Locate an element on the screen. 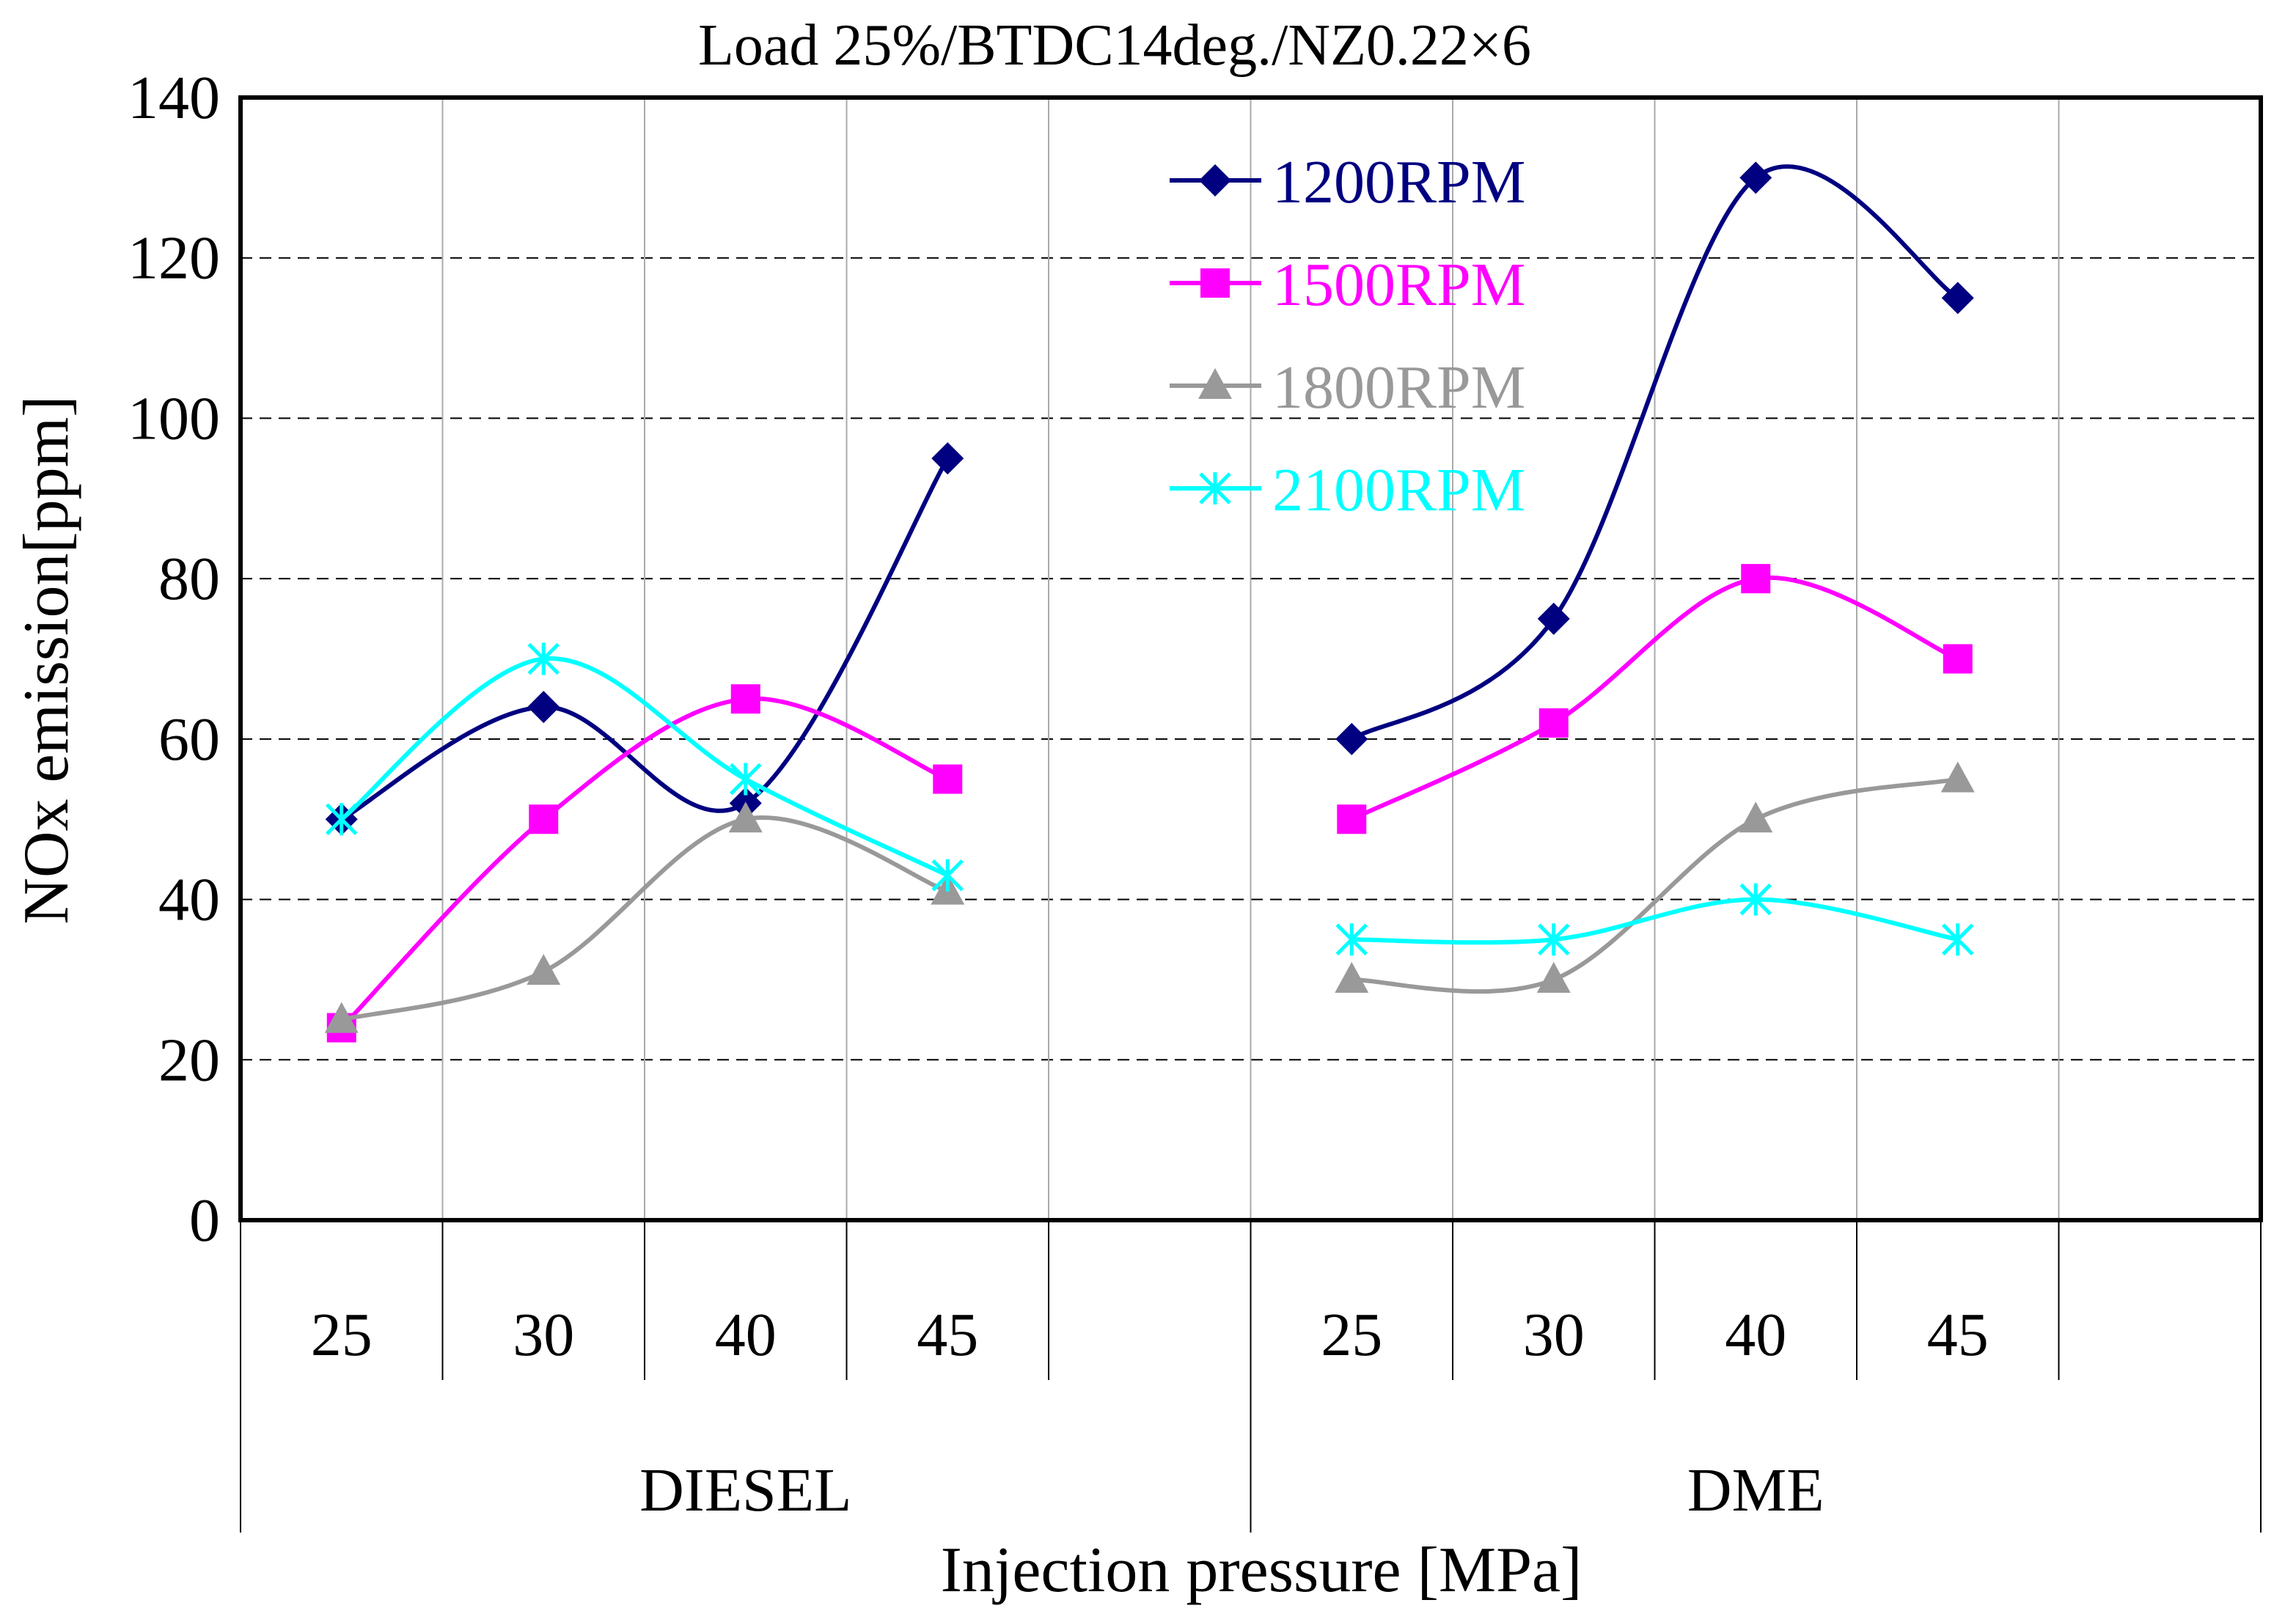 The height and width of the screenshot is (1622, 2296). chart-title: Load 25%/BTDC14deg./NZ0.22×6 is located at coordinates (1114, 45).